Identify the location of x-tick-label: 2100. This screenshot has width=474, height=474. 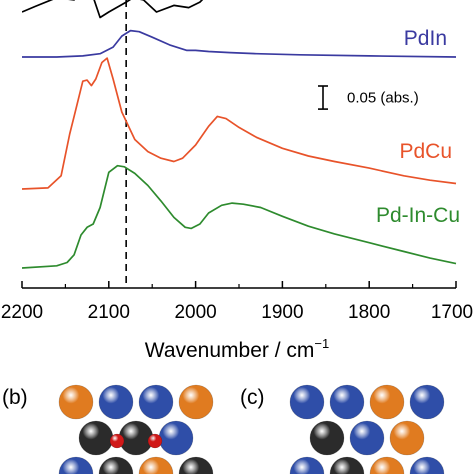
(109, 312).